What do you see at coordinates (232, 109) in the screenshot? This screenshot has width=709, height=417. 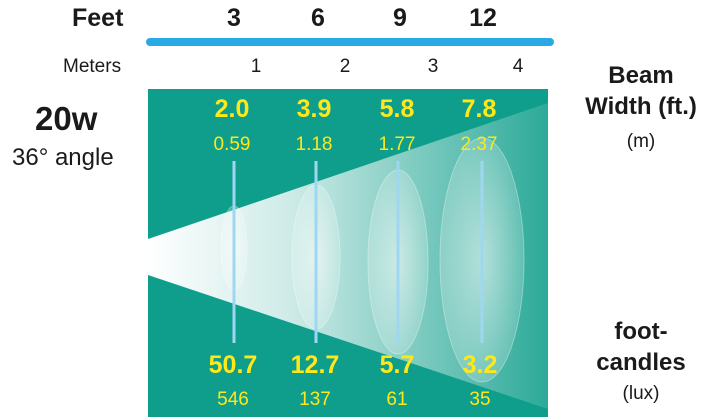 I see `beam-width-ft-value: 2.0` at bounding box center [232, 109].